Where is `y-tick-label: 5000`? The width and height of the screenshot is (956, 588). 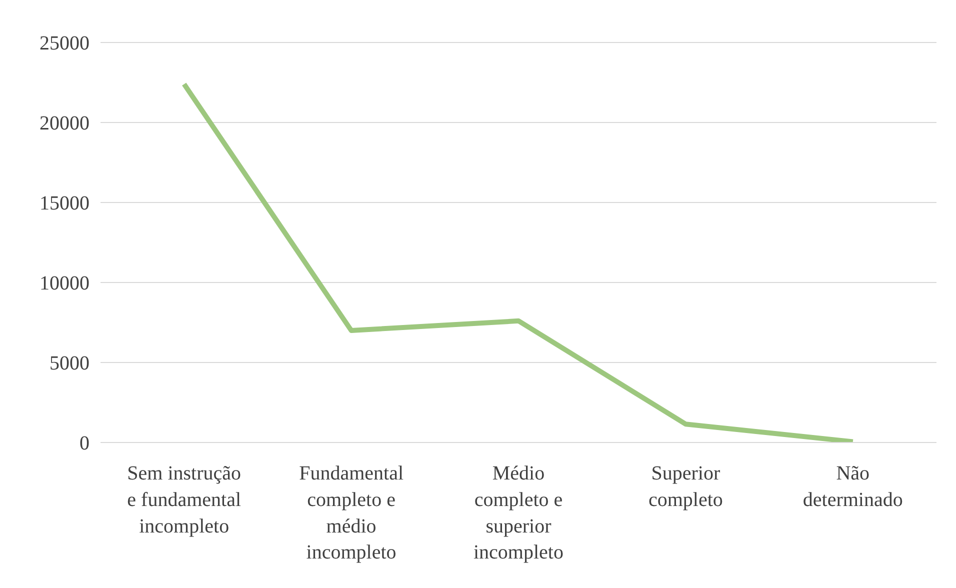 y-tick-label: 5000 is located at coordinates (70, 363).